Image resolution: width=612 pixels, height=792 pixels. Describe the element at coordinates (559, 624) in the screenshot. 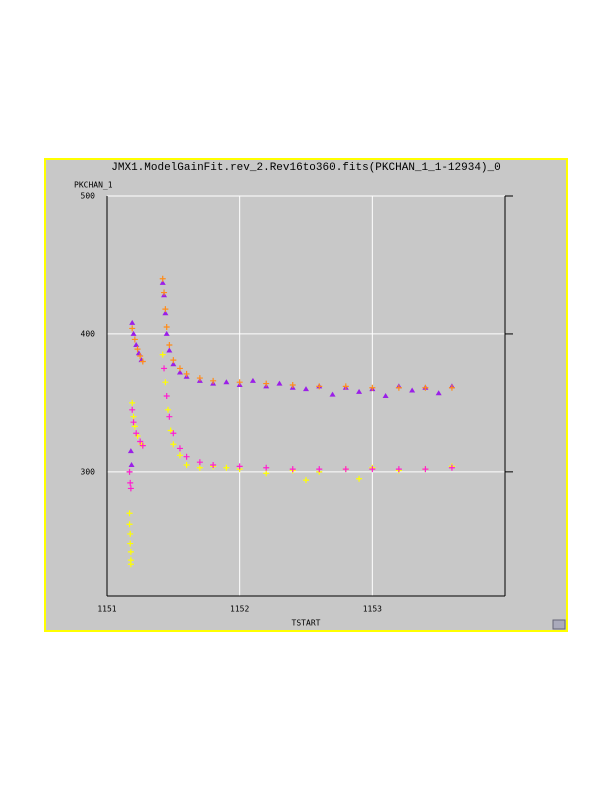

I see `resize-icon` at that location.